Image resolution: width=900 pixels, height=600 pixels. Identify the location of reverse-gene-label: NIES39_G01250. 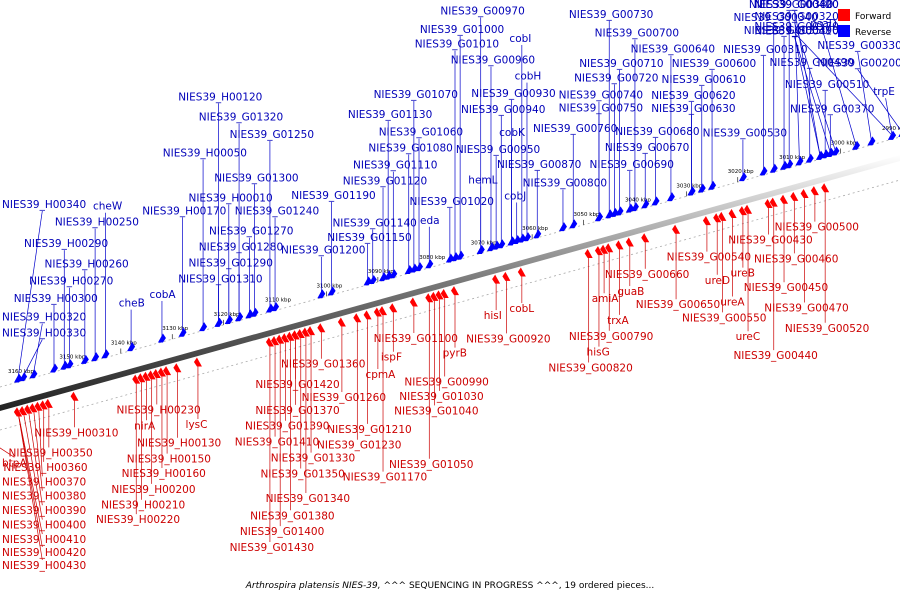
(272, 135).